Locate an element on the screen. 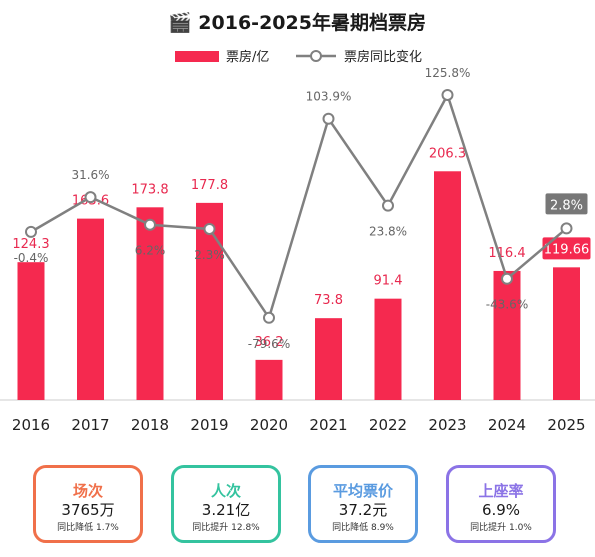 This screenshot has width=595, height=557. stat-card-title: 人次 is located at coordinates (225, 491).